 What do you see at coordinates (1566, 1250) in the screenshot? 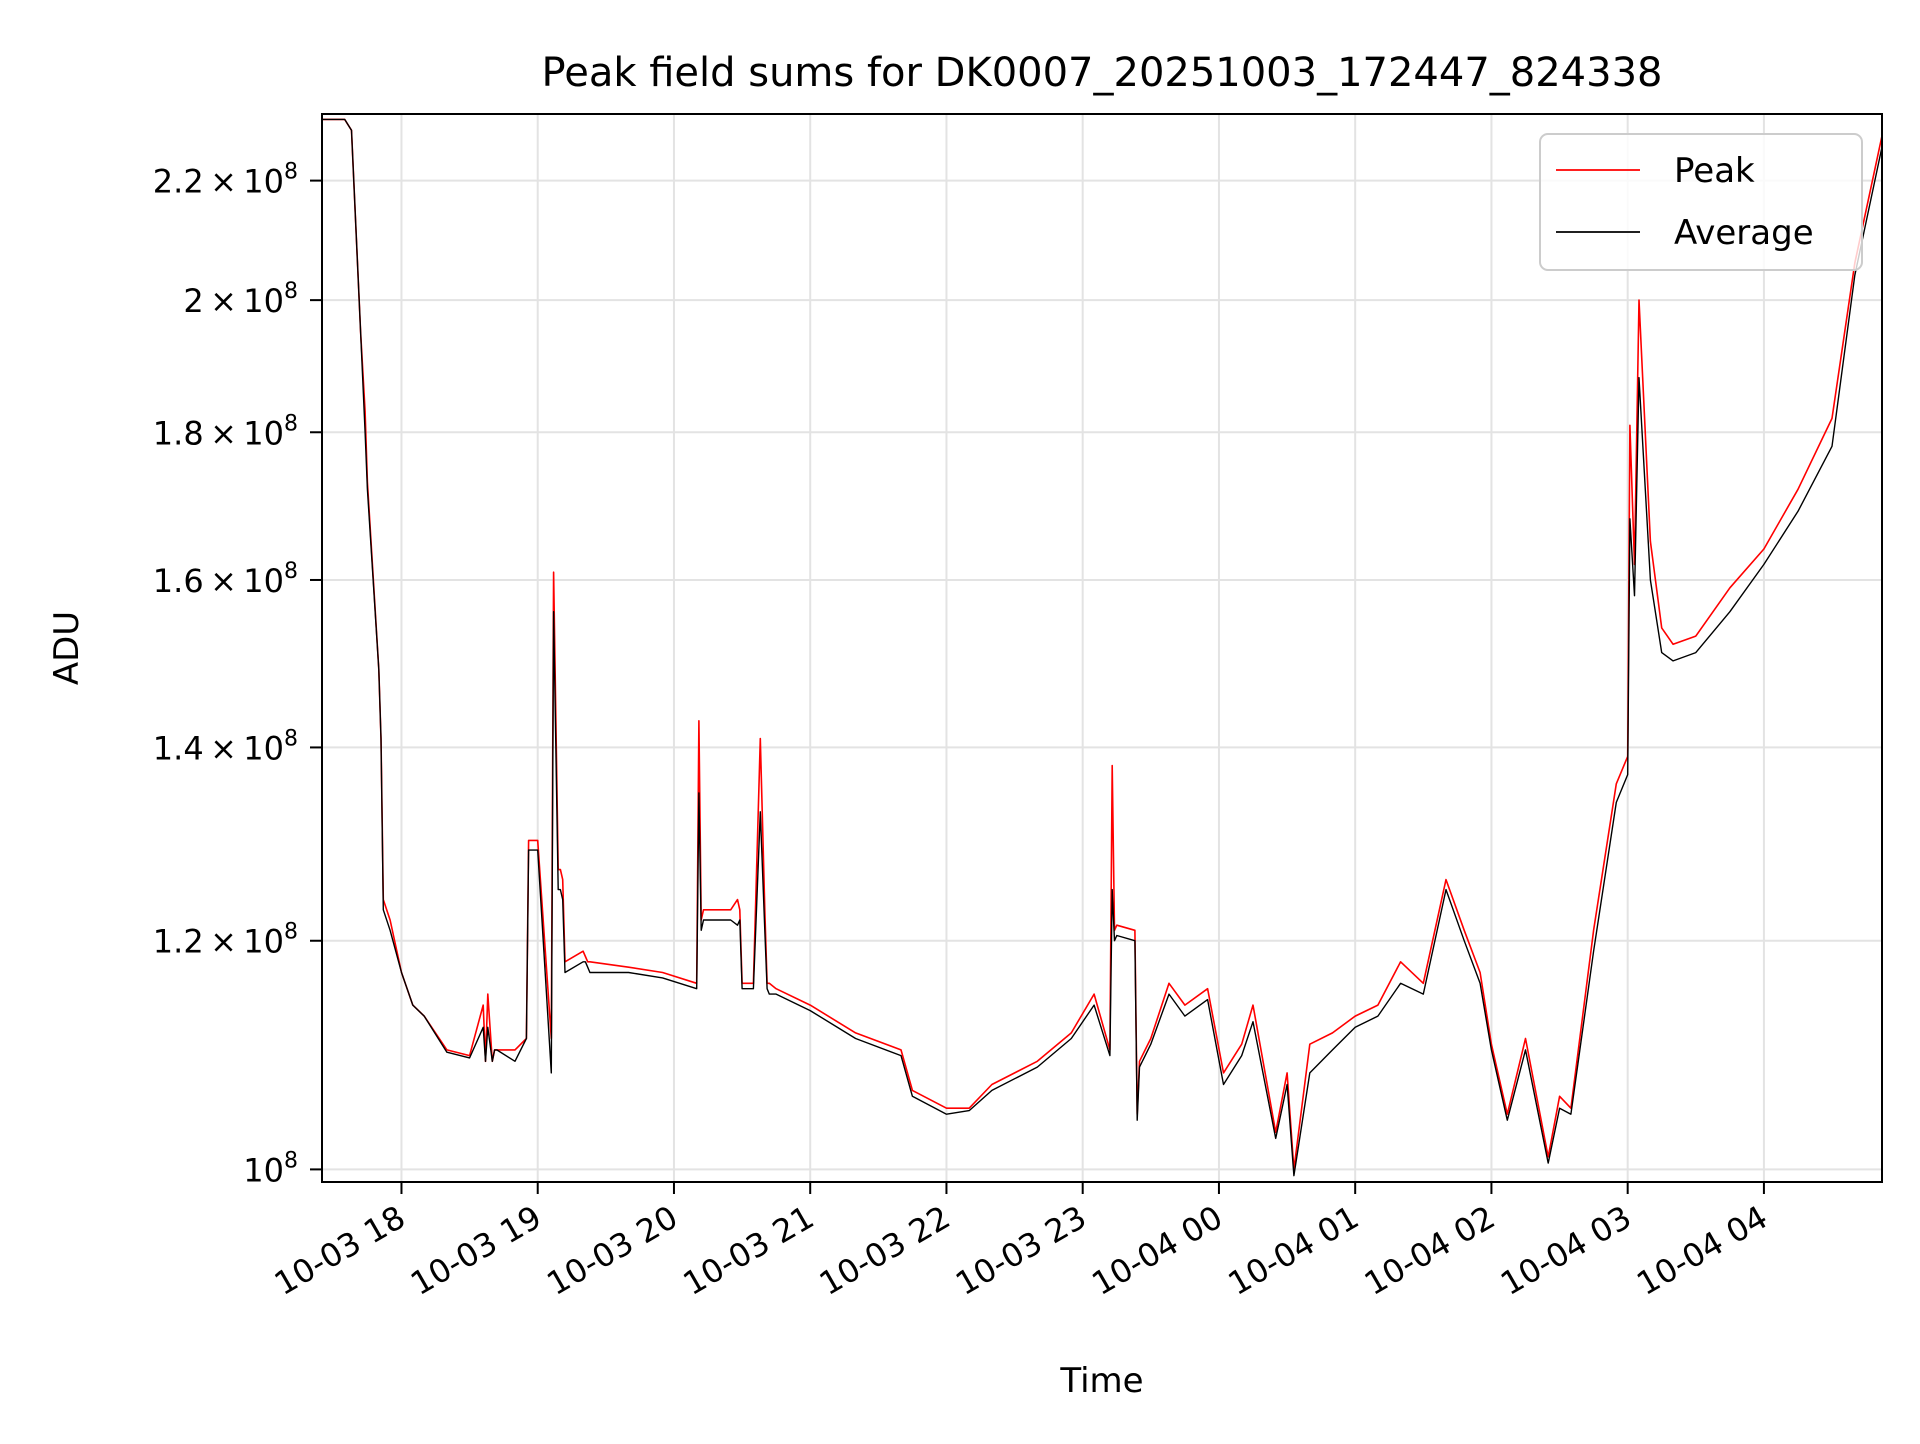
I see `x-tick-label: 10-04 03` at bounding box center [1566, 1250].